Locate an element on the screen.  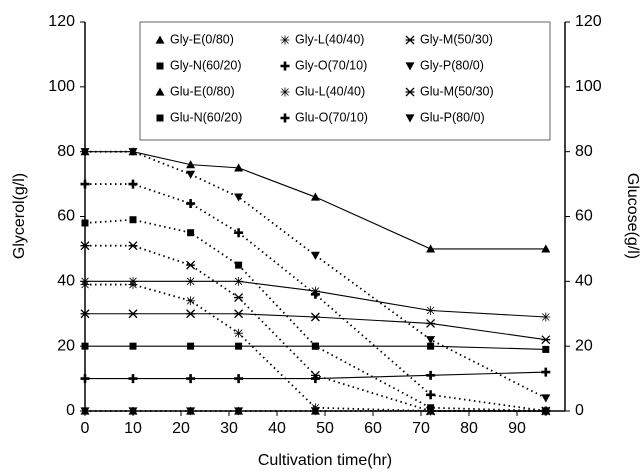
legend-label: Glu-M(50/30) is located at coordinates (457, 91).